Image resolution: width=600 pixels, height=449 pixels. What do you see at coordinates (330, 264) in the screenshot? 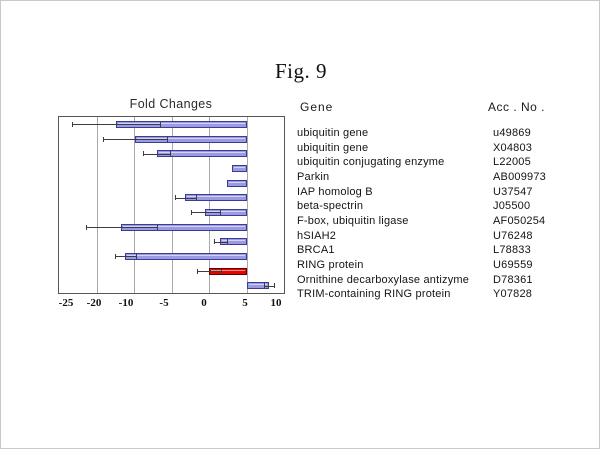
I see `gene-name: RING protein` at bounding box center [330, 264].